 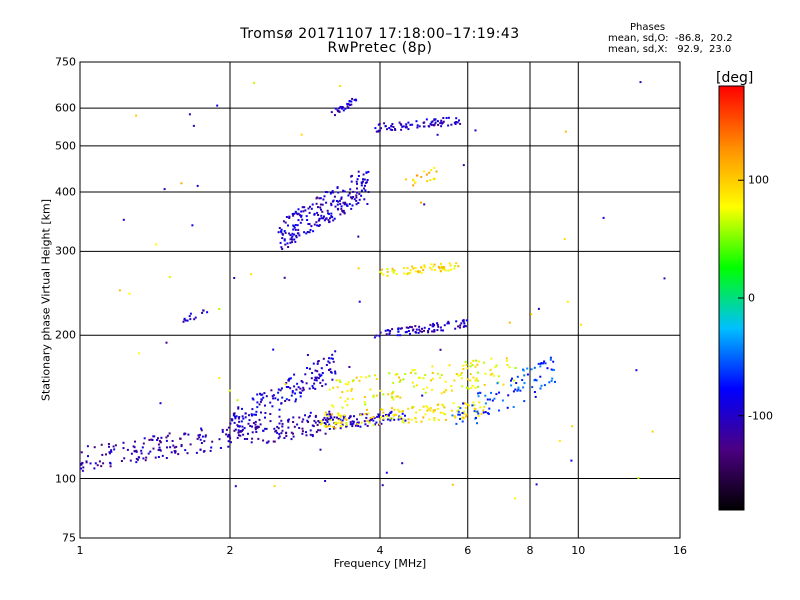 I want to click on colorbar-ticks, so click(x=741, y=298).